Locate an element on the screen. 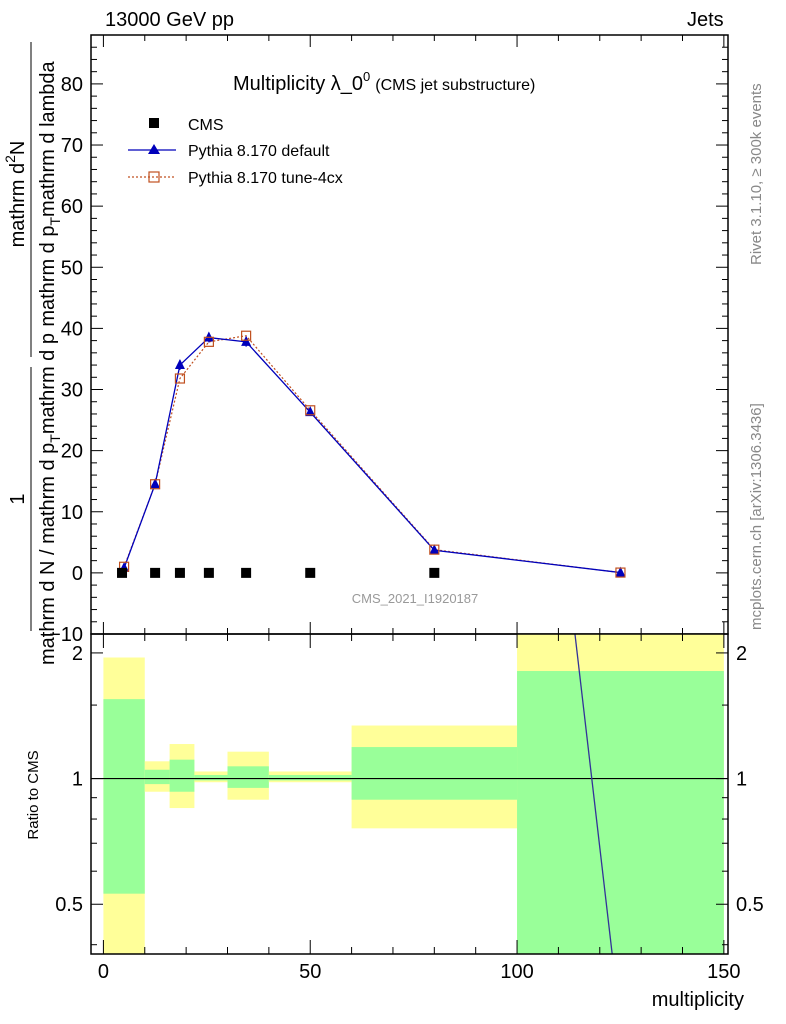  ylabel-frac-denominator: mathrm d N / mathrm d pTmathrm d p is located at coordinates (50, 499).